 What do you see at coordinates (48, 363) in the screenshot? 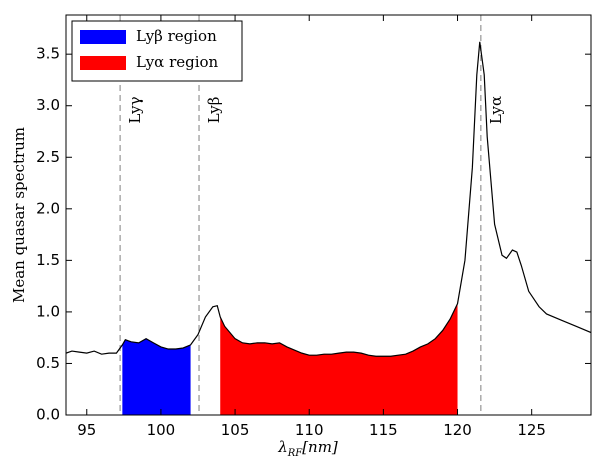
I see `y-tick-label: 0.5` at bounding box center [48, 363].